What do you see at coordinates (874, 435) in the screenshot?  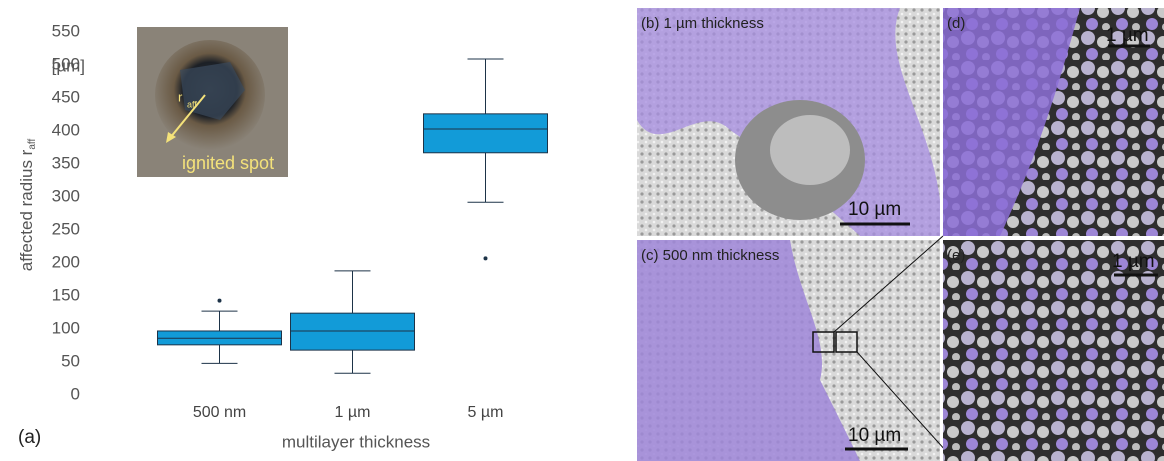 I see `panel-c-scale: 10 µm` at bounding box center [874, 435].